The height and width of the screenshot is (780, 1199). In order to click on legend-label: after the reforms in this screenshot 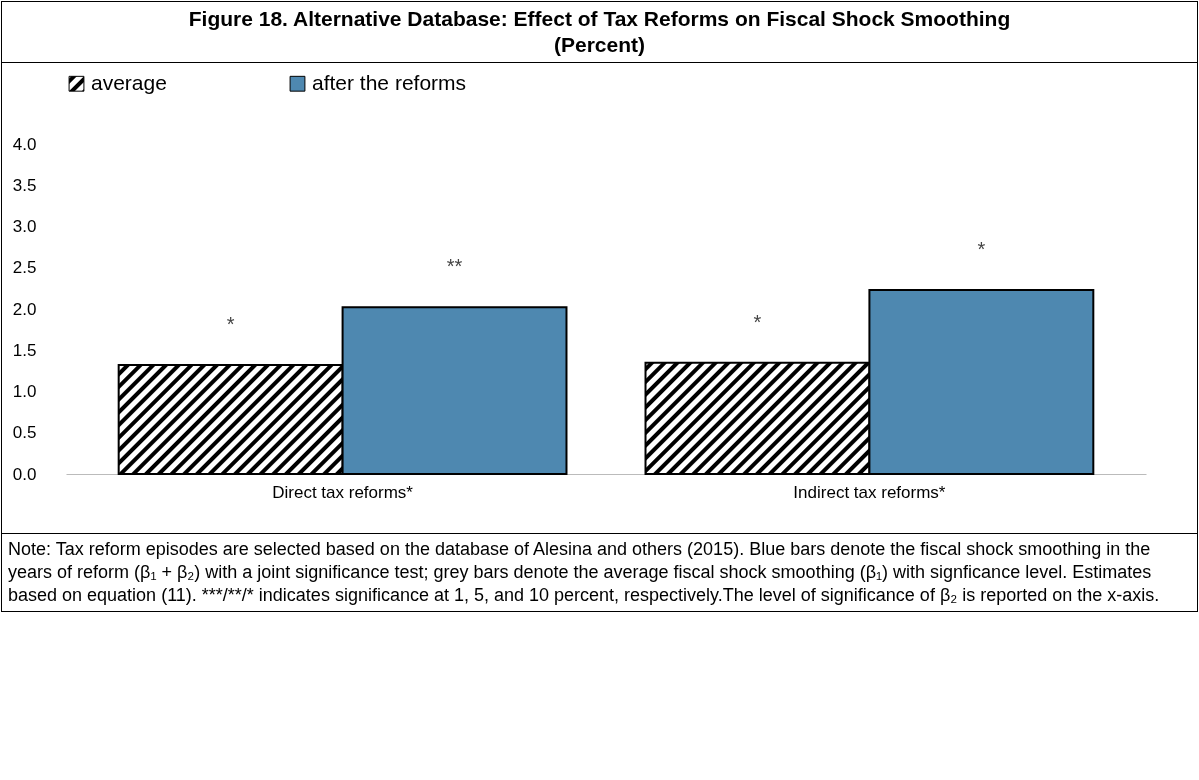, I will do `click(389, 82)`.